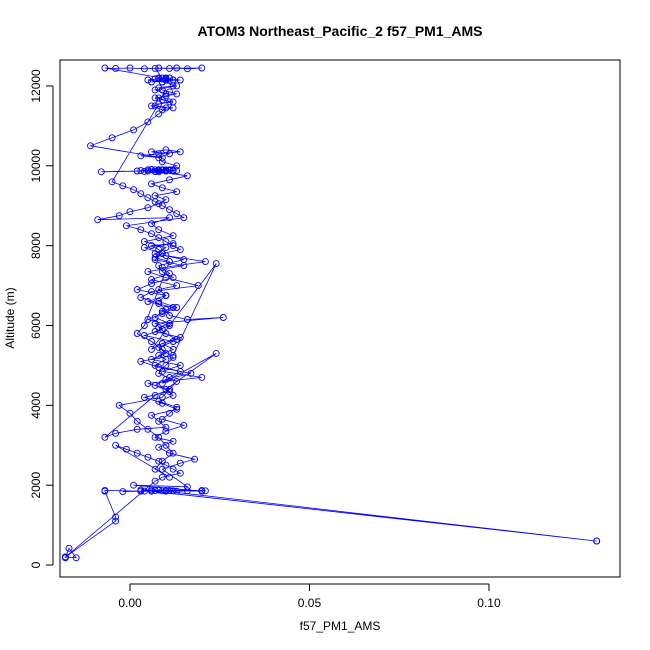 This screenshot has width=650, height=650. Describe the element at coordinates (310, 603) in the screenshot. I see `x-tick-label: 0.05` at that location.